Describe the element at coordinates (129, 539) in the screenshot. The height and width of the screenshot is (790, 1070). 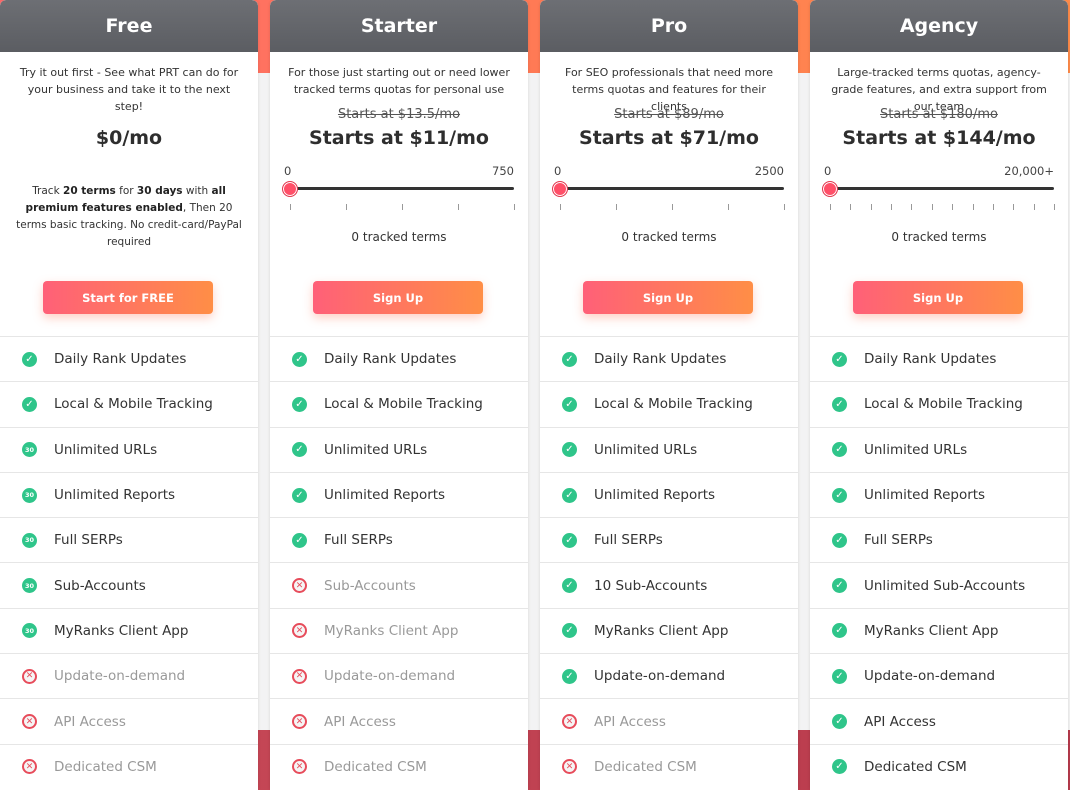
I see `feature-item: 30 Full SERPs` at that location.